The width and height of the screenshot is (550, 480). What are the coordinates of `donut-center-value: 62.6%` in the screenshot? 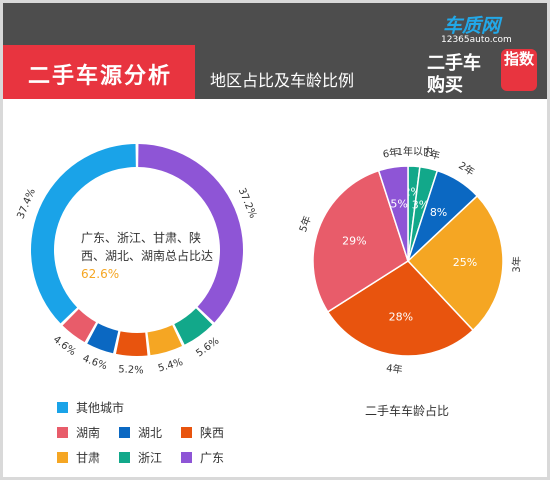 It's located at (100, 274).